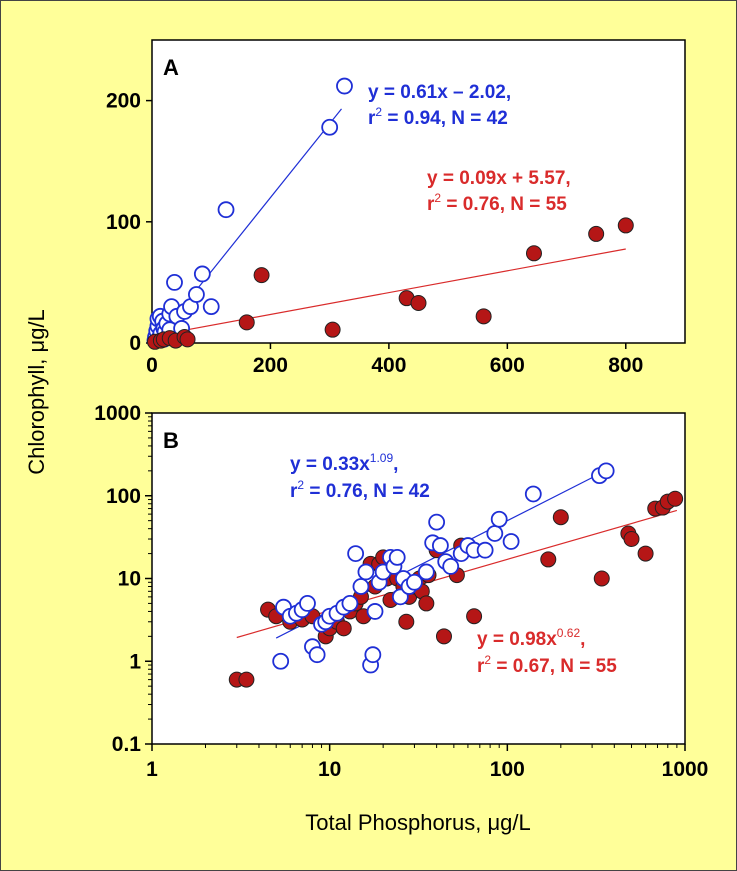  What do you see at coordinates (497, 203) in the screenshot?
I see `panel-a-red-equation-line2: r2 = 0.76, N = 55` at bounding box center [497, 203].